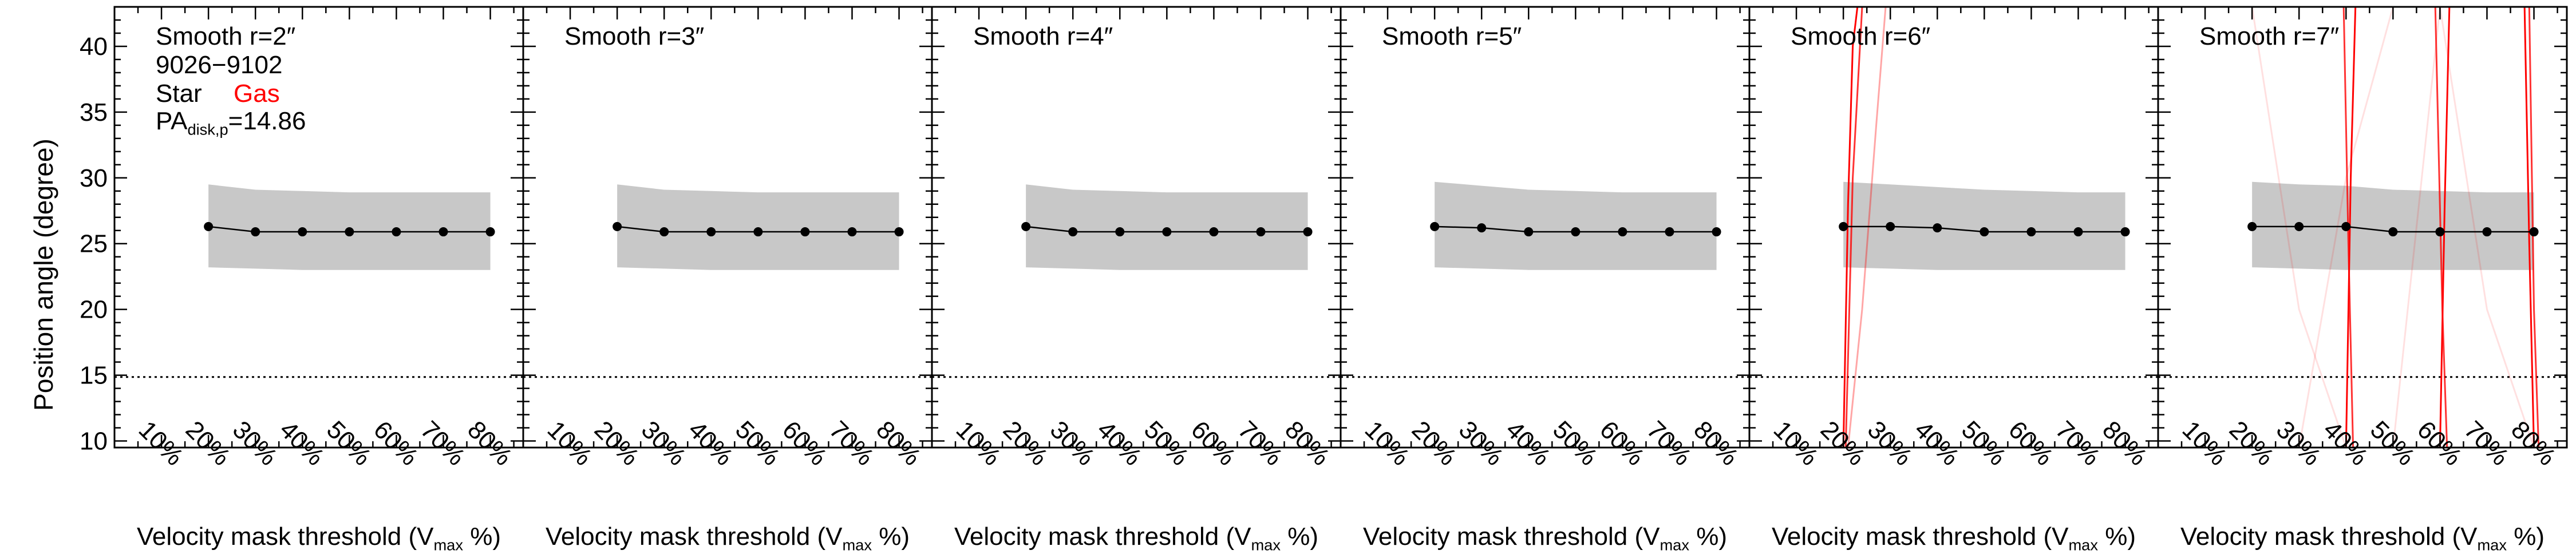 This screenshot has width=2576, height=558. What do you see at coordinates (267, 121) in the screenshot?
I see `pa-disk-annotation-part: =14.86` at bounding box center [267, 121].